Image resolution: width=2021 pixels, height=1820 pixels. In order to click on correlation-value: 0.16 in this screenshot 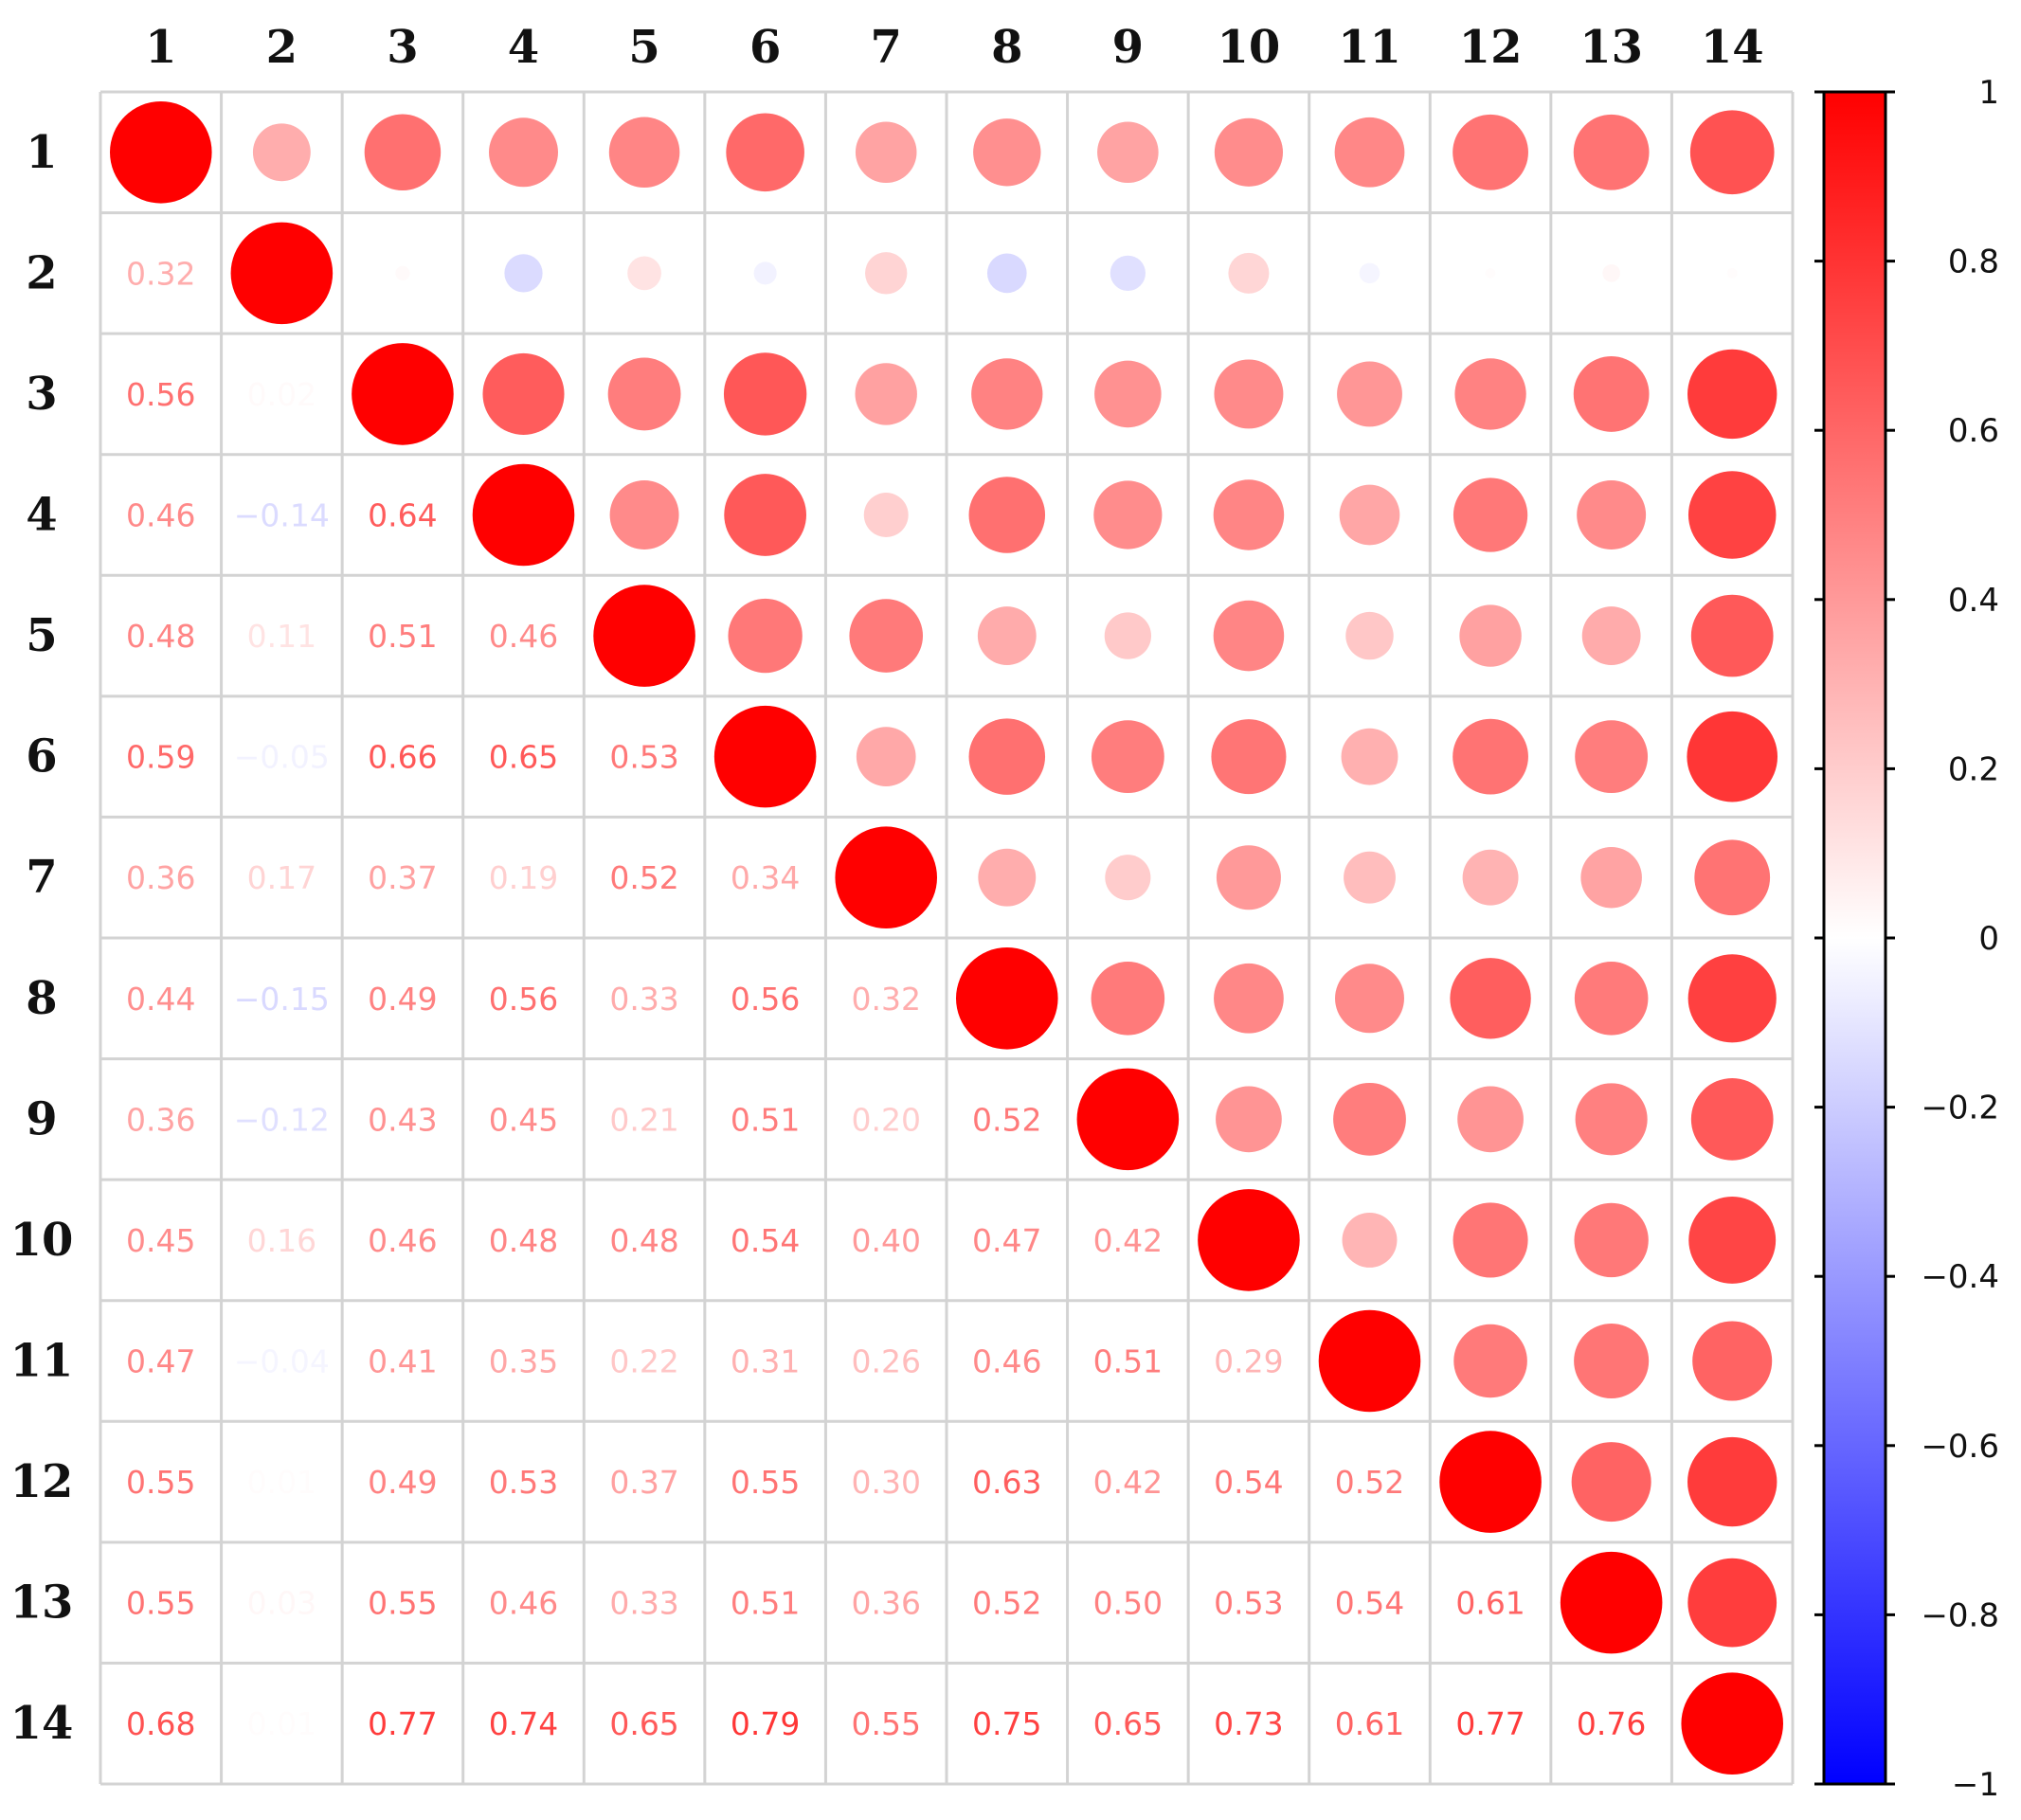, I will do `click(281, 1240)`.